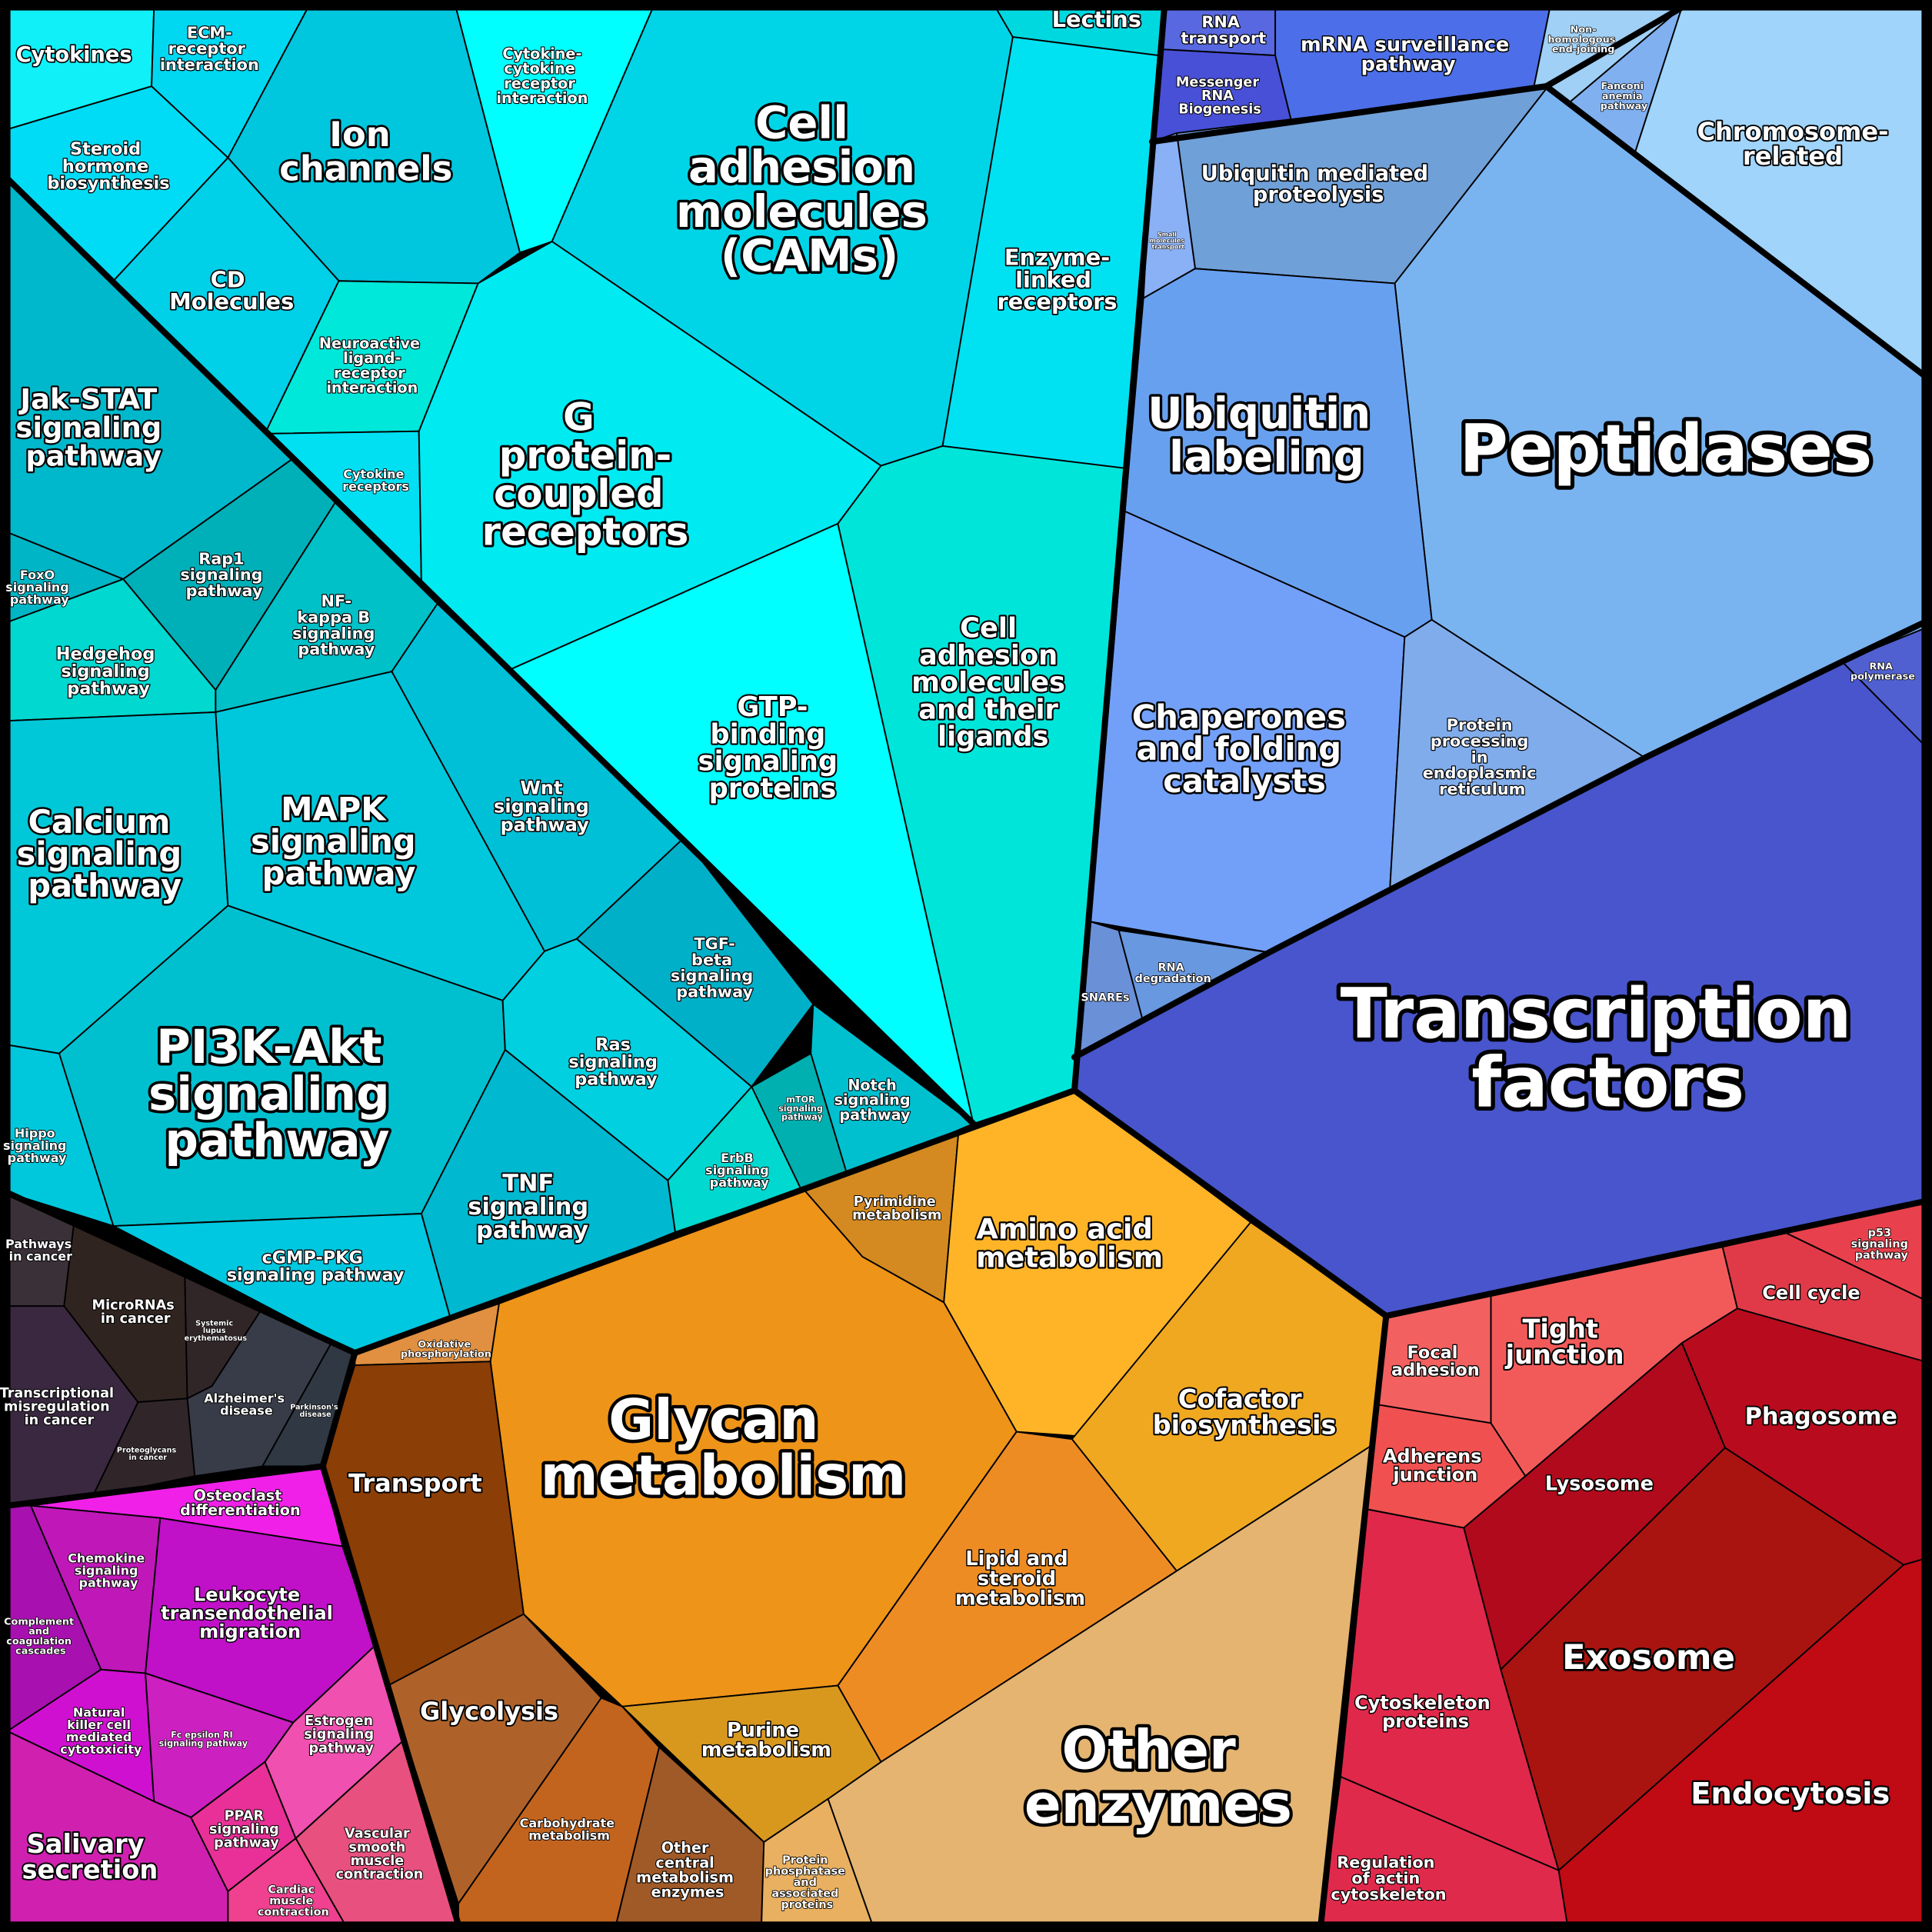 The image size is (1932, 1932). What do you see at coordinates (1020, 1578) in the screenshot?
I see `cell-label: Lipid and steroid metabolism` at bounding box center [1020, 1578].